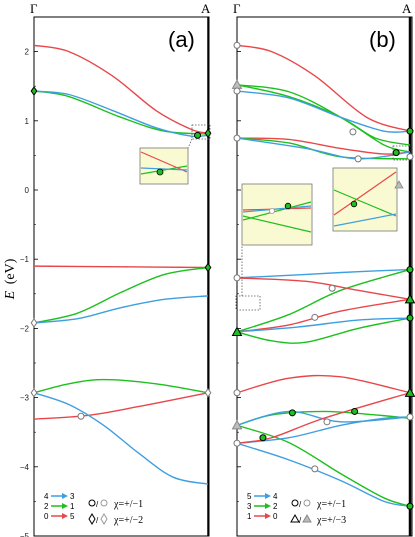 Image resolution: width=415 pixels, height=537 pixels. Describe the element at coordinates (275, 496) in the screenshot. I see `legend-to-label: 4` at that location.